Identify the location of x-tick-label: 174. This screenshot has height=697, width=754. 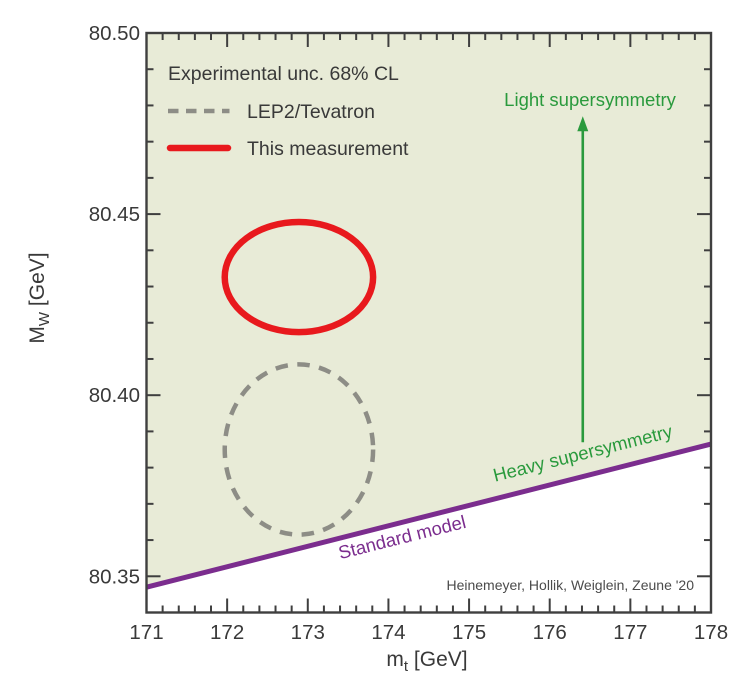
(388, 632).